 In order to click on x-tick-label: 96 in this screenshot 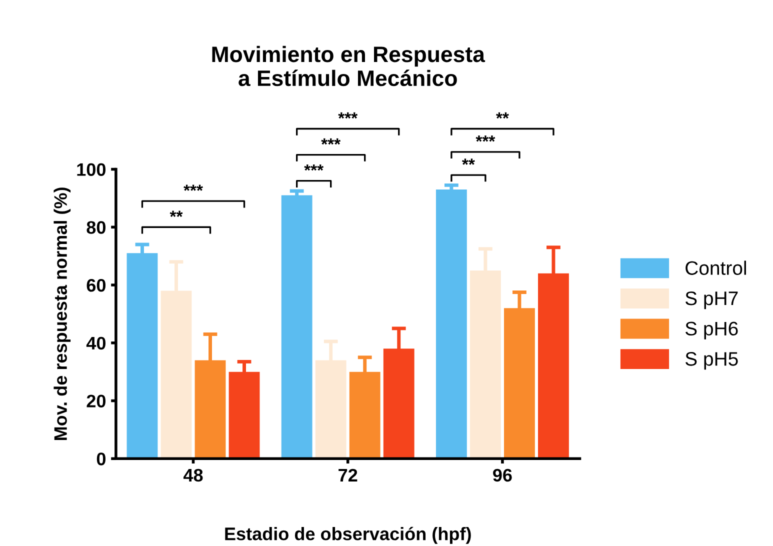, I will do `click(502, 475)`.